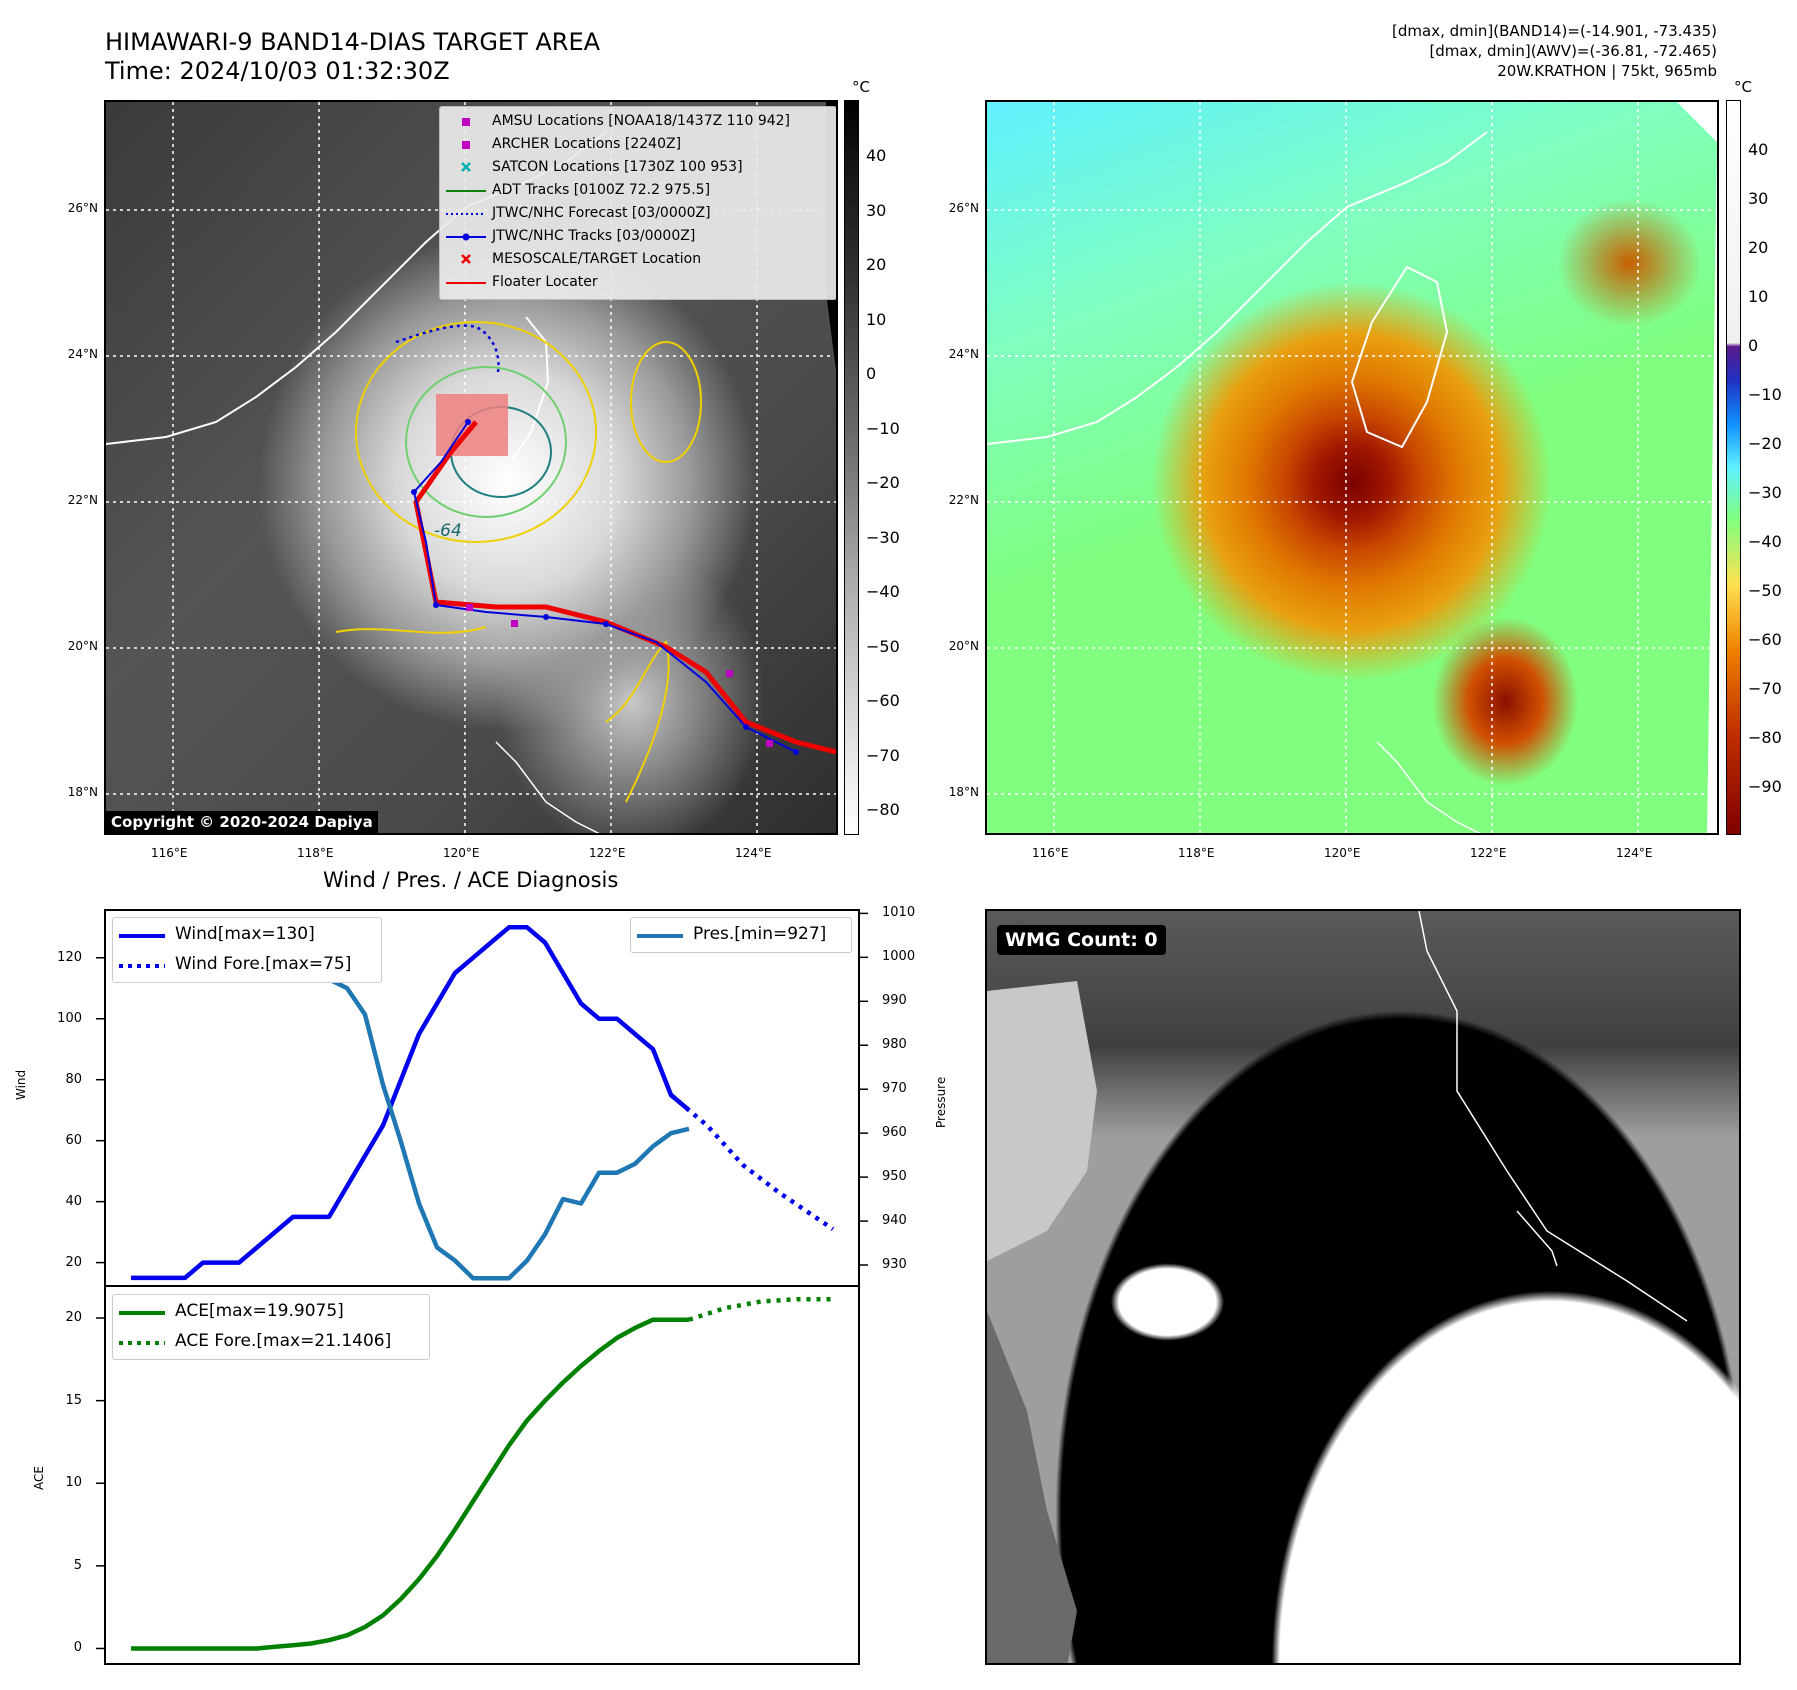  Describe the element at coordinates (259, 1311) in the screenshot. I see `ace-legend-label: ACE[max=19.9075]` at that location.